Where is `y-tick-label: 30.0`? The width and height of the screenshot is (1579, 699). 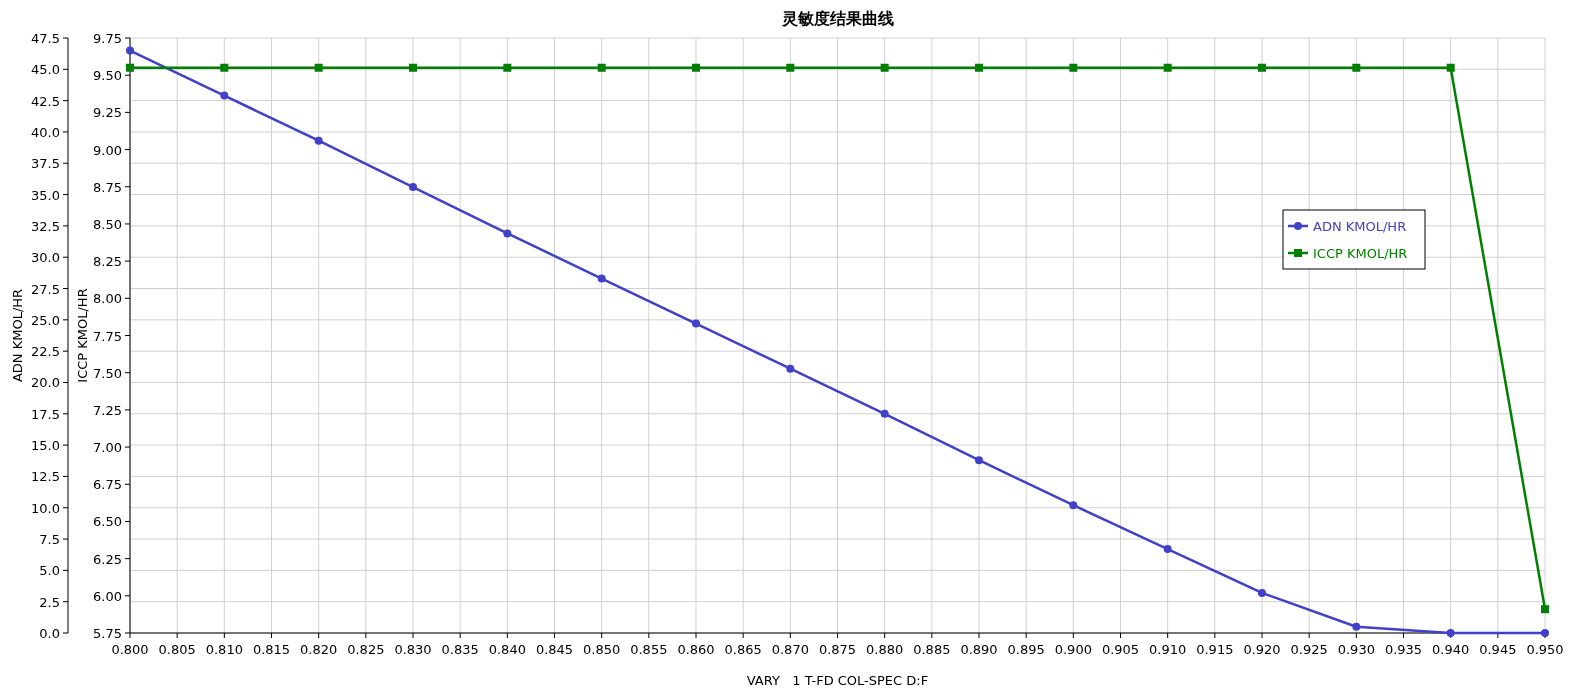
y-tick-label: 30.0 is located at coordinates (45, 258).